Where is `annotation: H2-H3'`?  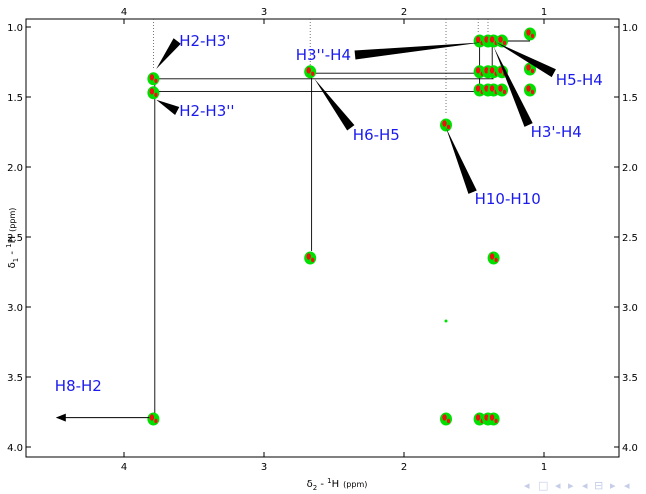
annotation: H2-H3' is located at coordinates (193, 50).